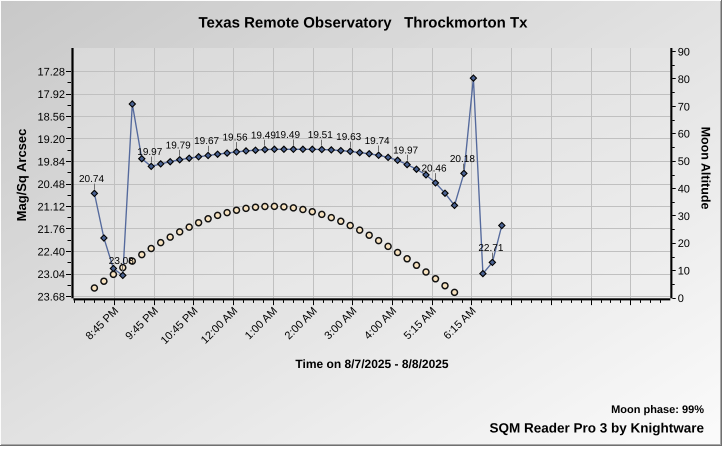  Describe the element at coordinates (684, 189) in the screenshot. I see `svg-text: 40` at that location.